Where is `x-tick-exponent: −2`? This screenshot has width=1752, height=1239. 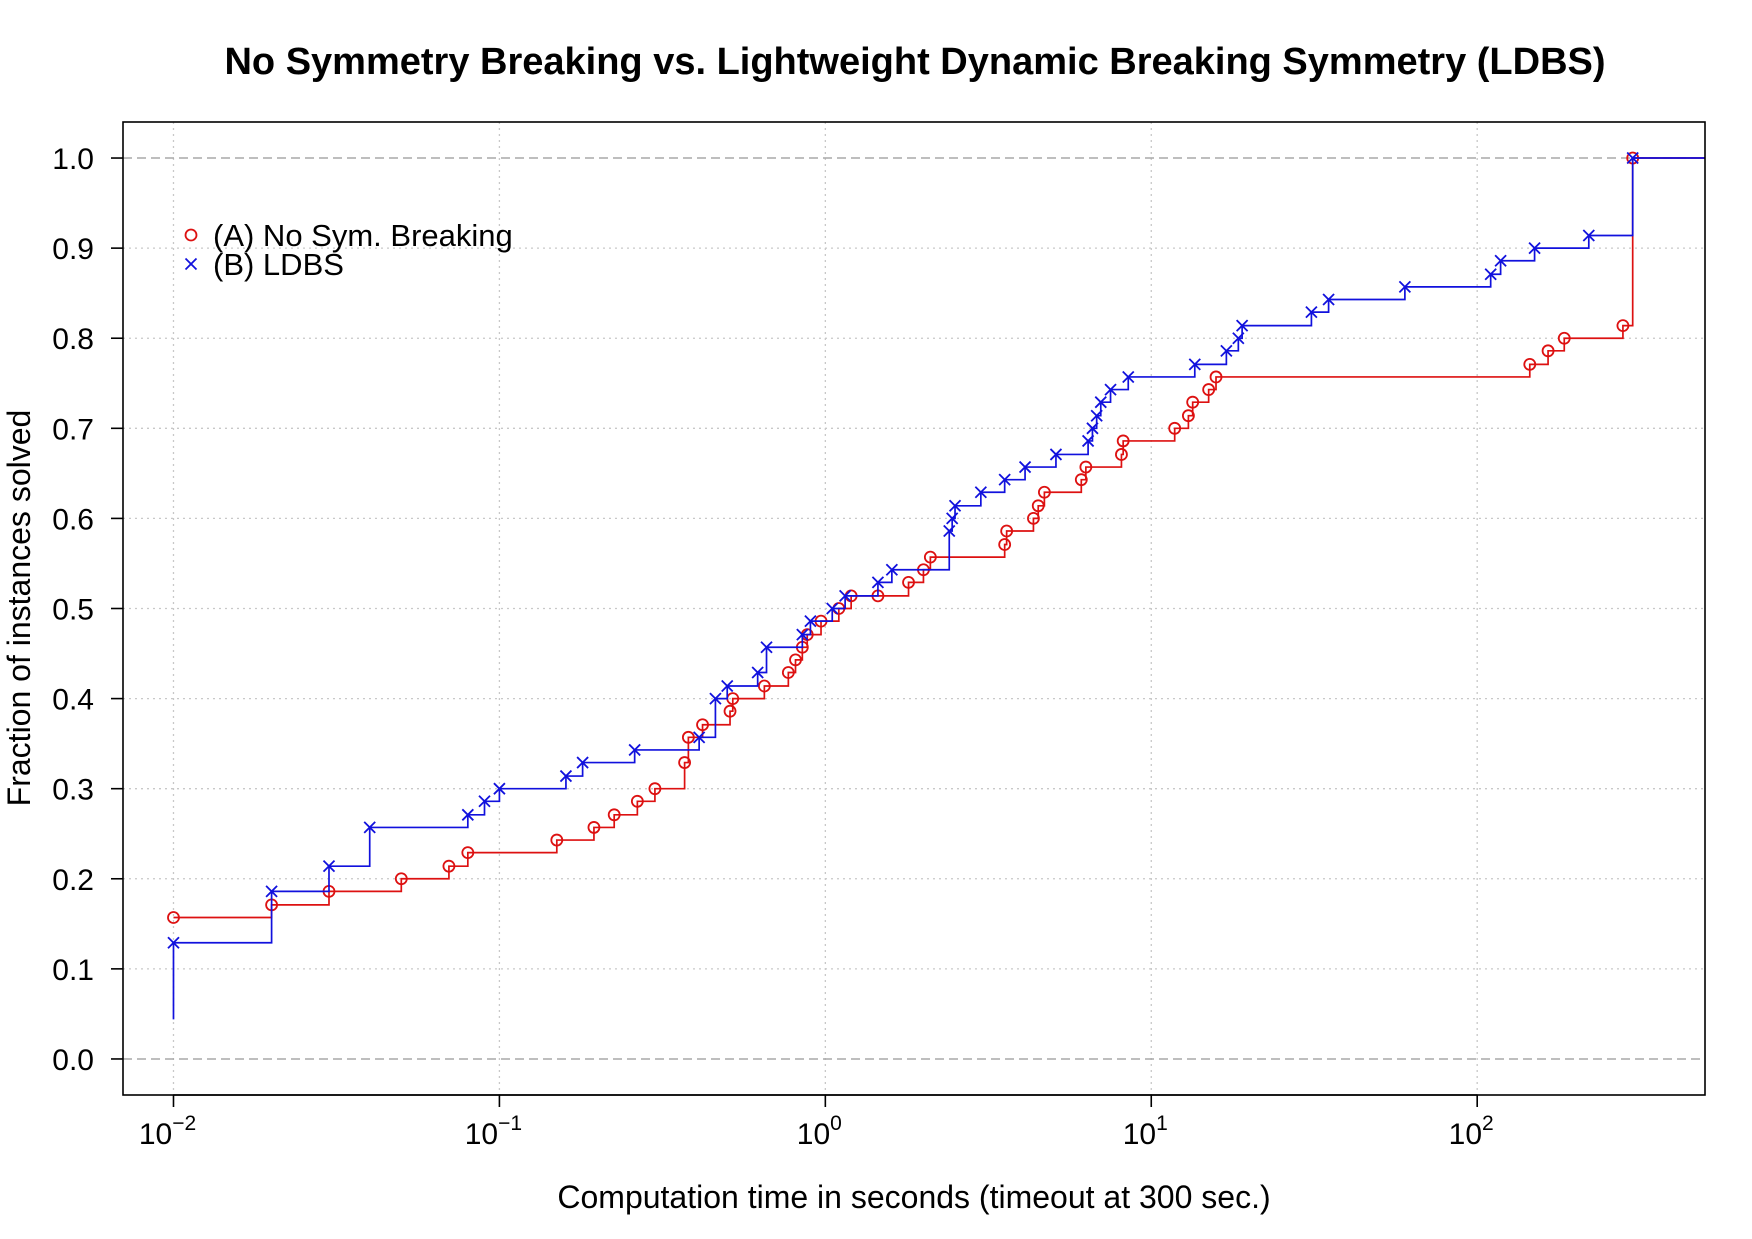 x-tick-exponent: −2 is located at coordinates (184, 1123).